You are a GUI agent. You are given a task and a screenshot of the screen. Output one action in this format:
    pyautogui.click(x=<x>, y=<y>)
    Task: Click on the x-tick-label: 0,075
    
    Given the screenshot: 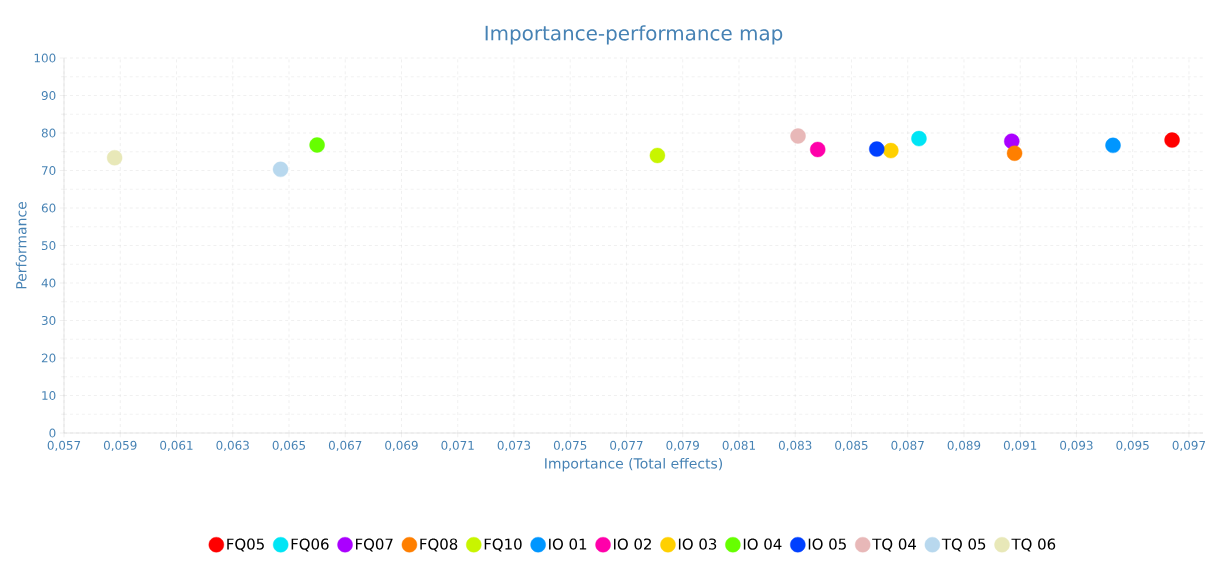 What is the action you would take?
    pyautogui.click(x=570, y=446)
    